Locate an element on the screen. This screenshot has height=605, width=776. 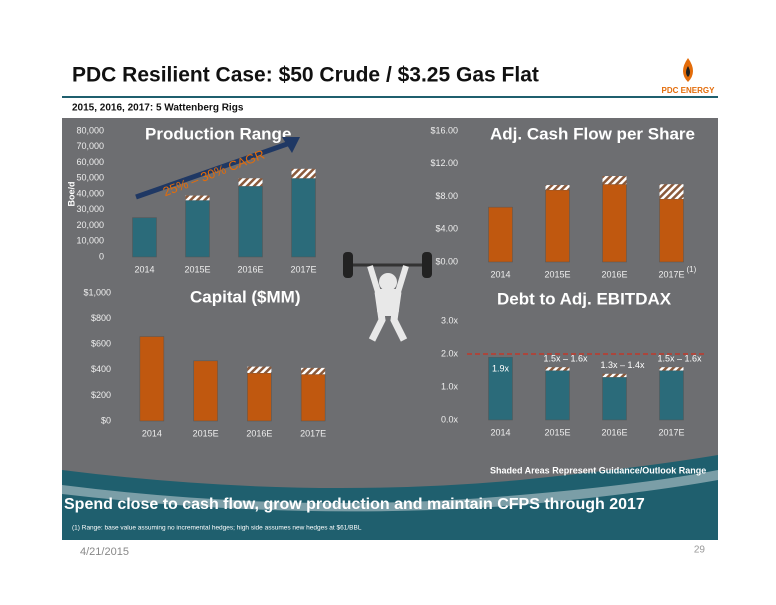
y-axis-label: Boe/d is located at coordinates (71, 193).